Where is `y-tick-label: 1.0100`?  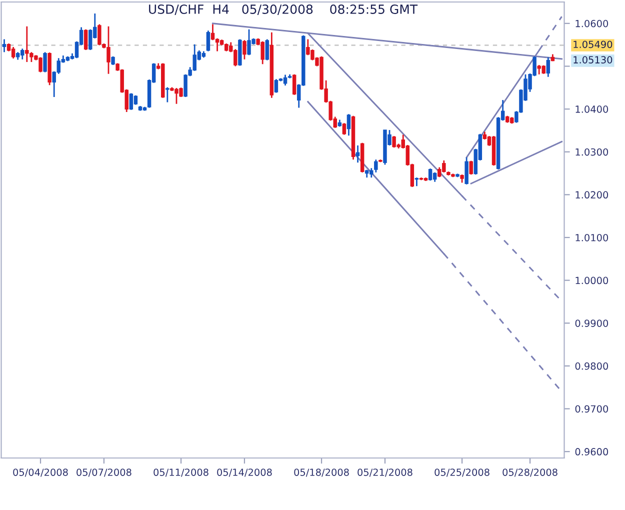
y-tick-label: 1.0100 is located at coordinates (592, 238).